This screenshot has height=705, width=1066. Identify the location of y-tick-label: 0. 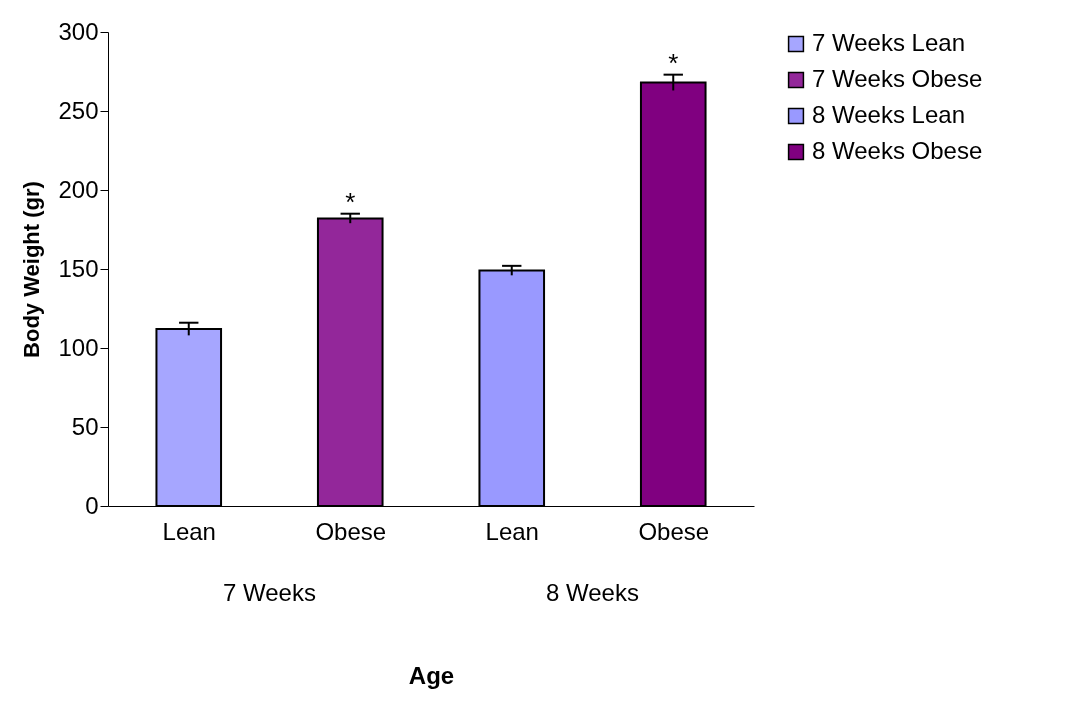
(92, 505).